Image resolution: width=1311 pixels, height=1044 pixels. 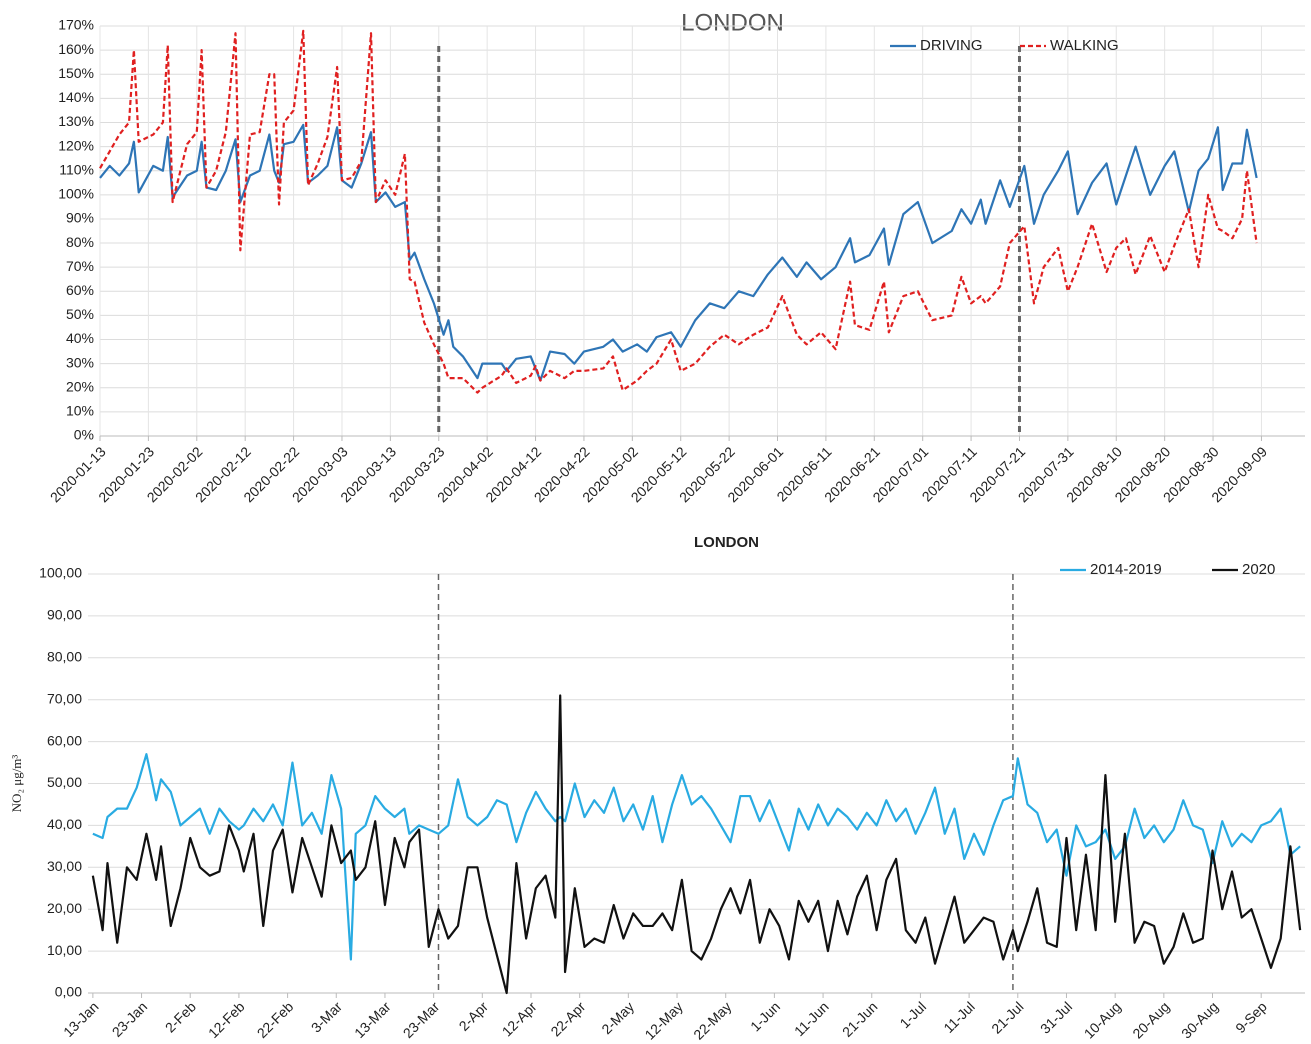 What do you see at coordinates (76, 145) in the screenshot?
I see `y-tick-label: 120%` at bounding box center [76, 145].